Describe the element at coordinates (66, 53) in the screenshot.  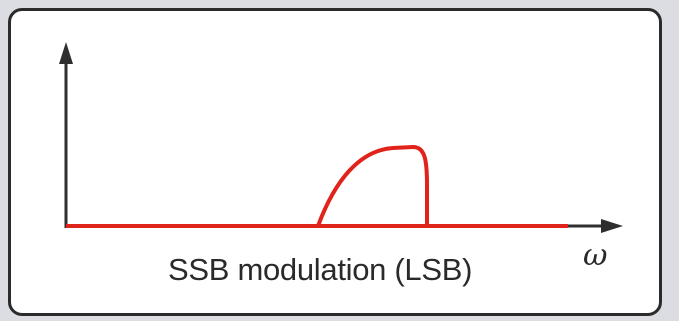
I see `y-axis-arrowhead` at that location.